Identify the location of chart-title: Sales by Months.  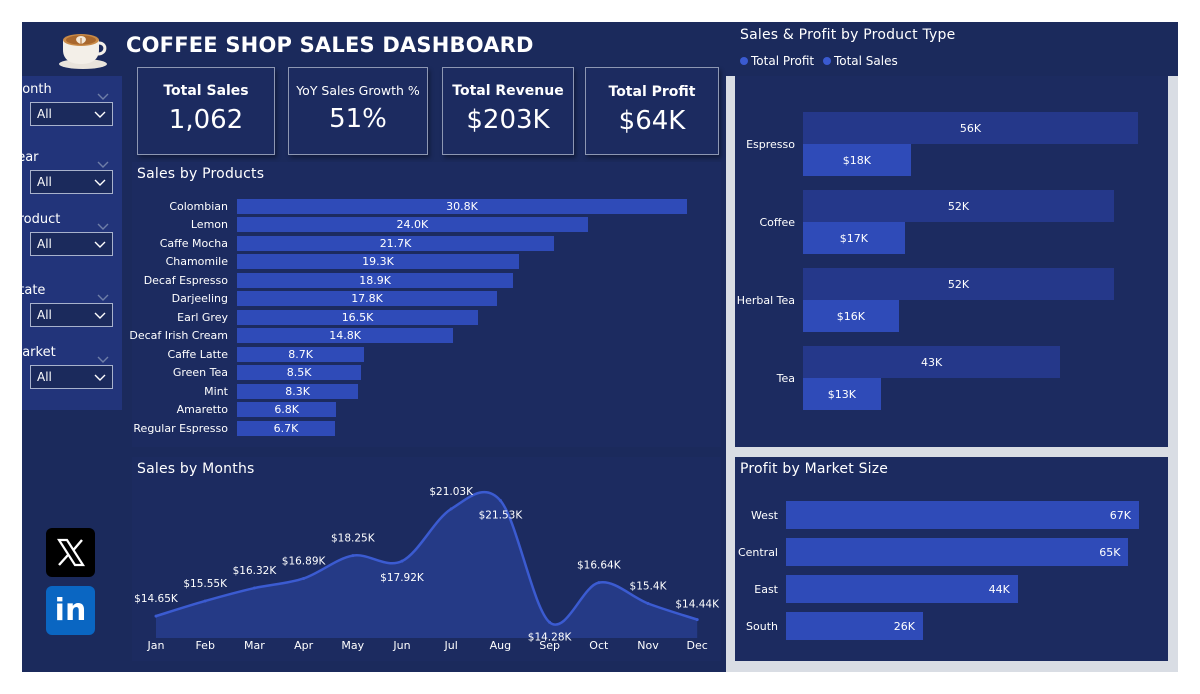
(196, 469).